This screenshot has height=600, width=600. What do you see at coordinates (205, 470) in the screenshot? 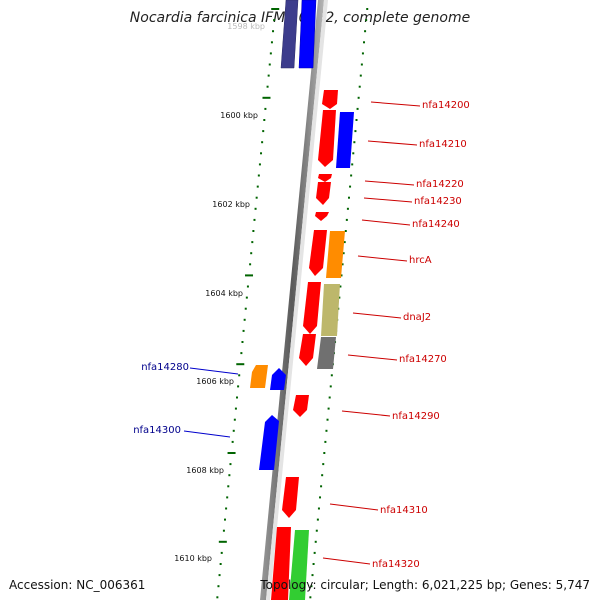
I see `scale-label: 1608 kbp` at bounding box center [205, 470].